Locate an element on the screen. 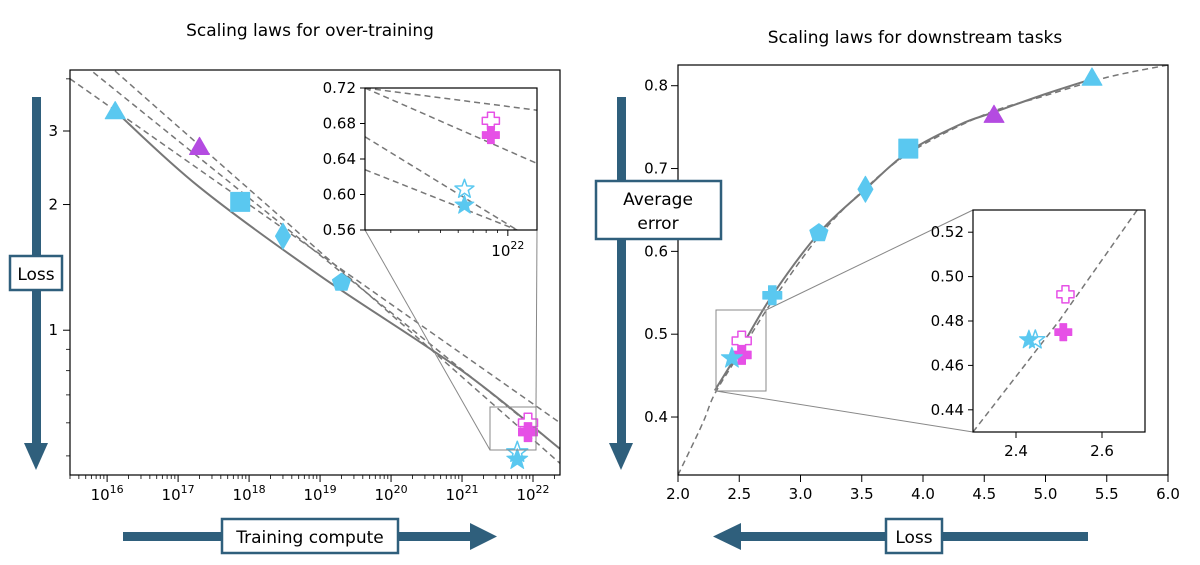 This screenshot has height=565, width=1200. right-y-label-box: Average error is located at coordinates (658, 210).